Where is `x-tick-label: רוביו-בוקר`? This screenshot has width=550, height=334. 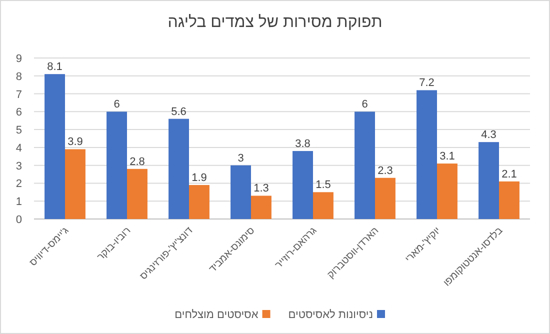 x-tick-label: רוביו-בוקר is located at coordinates (114, 244).